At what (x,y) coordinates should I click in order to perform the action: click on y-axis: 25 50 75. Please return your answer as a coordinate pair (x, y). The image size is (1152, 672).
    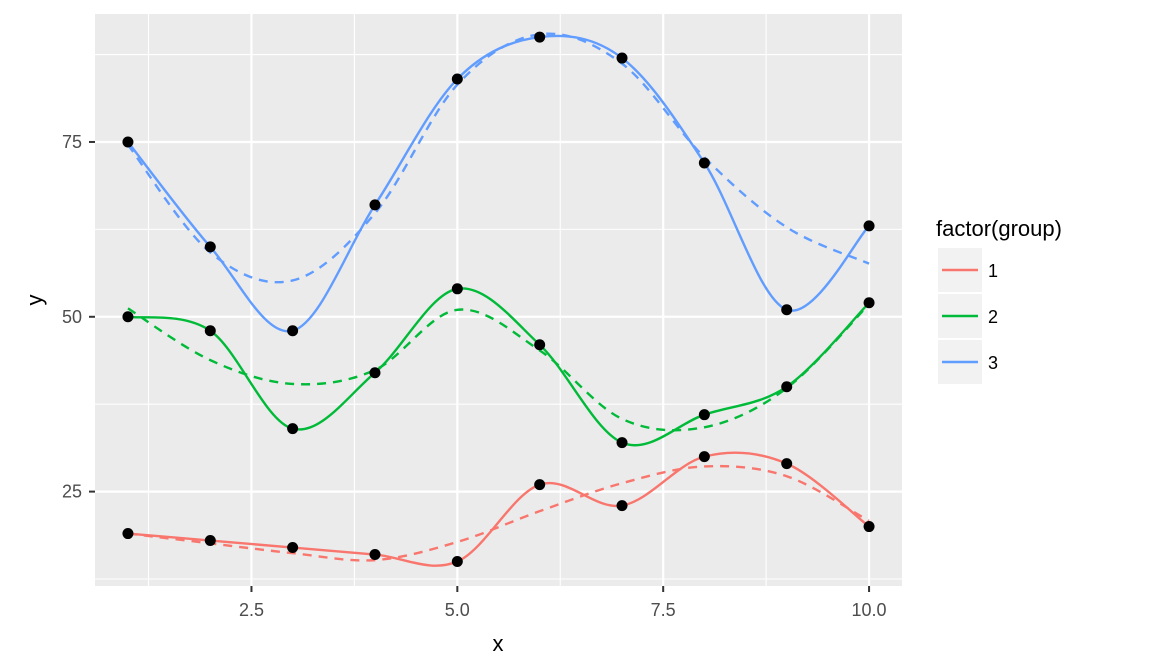
    Looking at the image, I should click on (78, 317).